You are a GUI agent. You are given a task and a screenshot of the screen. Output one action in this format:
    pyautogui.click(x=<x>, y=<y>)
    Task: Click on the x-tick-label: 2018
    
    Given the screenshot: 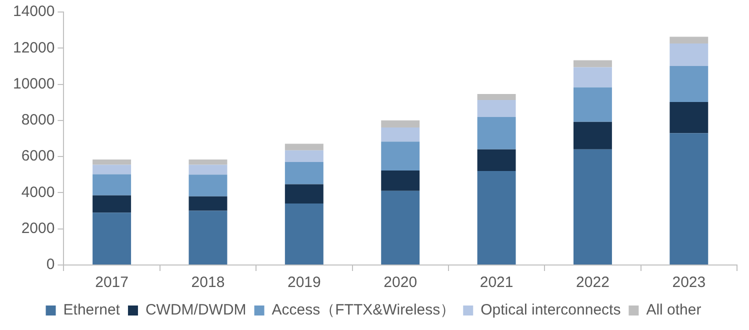 What is the action you would take?
    pyautogui.click(x=208, y=283)
    